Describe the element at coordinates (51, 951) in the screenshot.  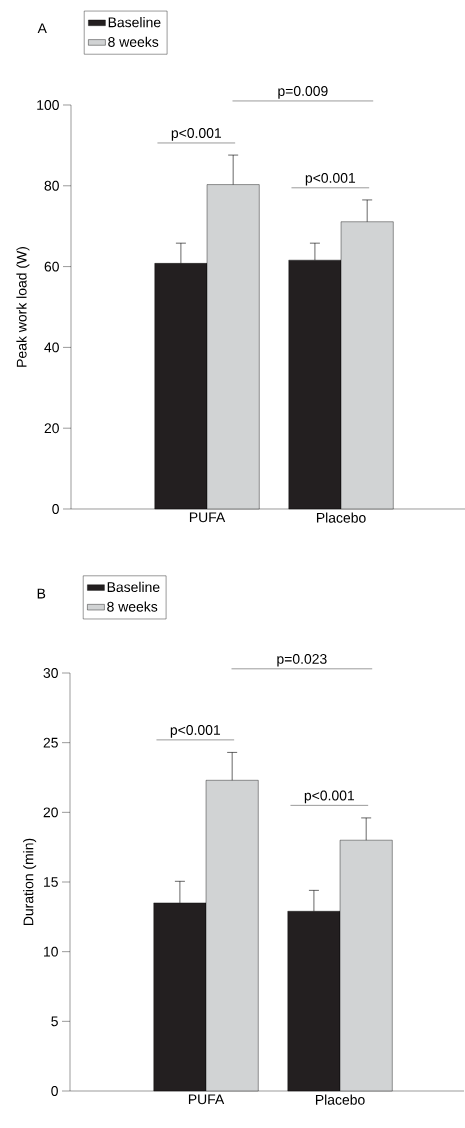
I see `y-tick-label: 10` at that location.